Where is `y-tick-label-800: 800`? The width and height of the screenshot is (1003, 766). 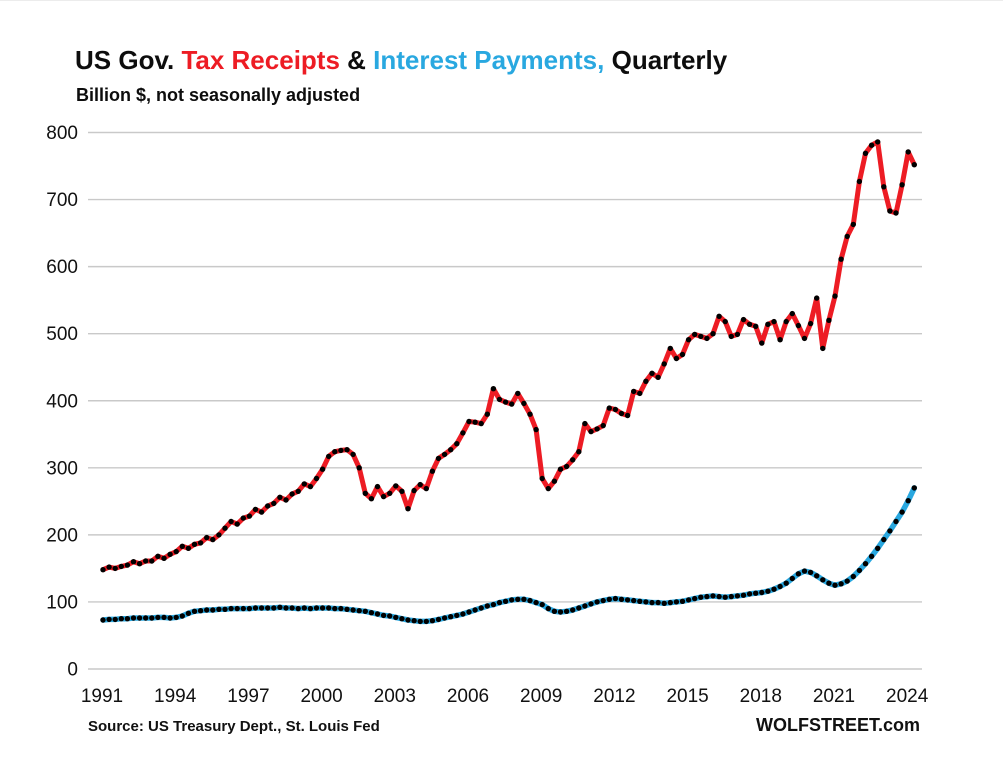
y-tick-label-800: 800 is located at coordinates (62, 133).